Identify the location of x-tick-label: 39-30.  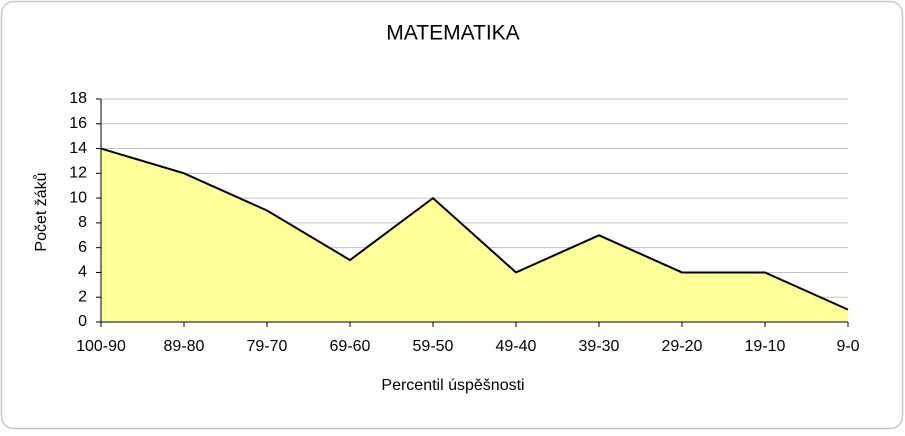
(599, 346).